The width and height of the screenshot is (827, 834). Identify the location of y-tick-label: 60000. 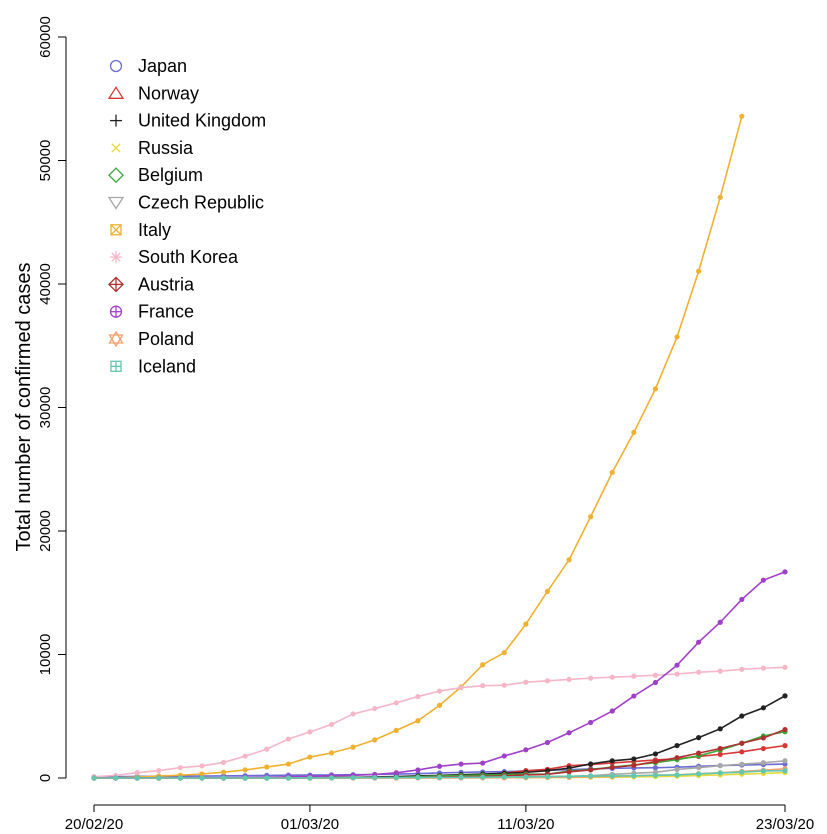
(45, 37).